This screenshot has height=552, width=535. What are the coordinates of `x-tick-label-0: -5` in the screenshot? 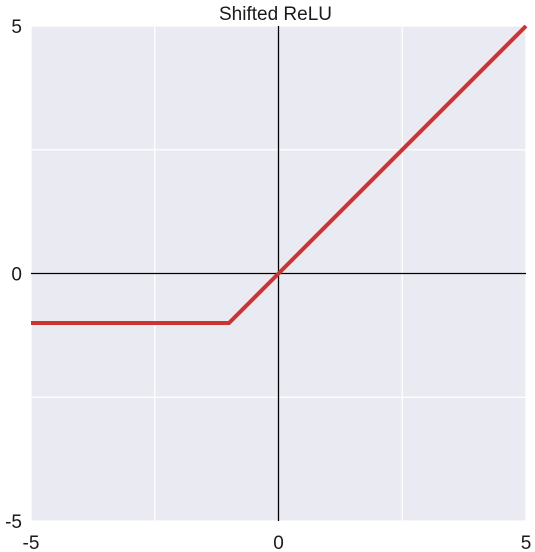 It's located at (31, 542).